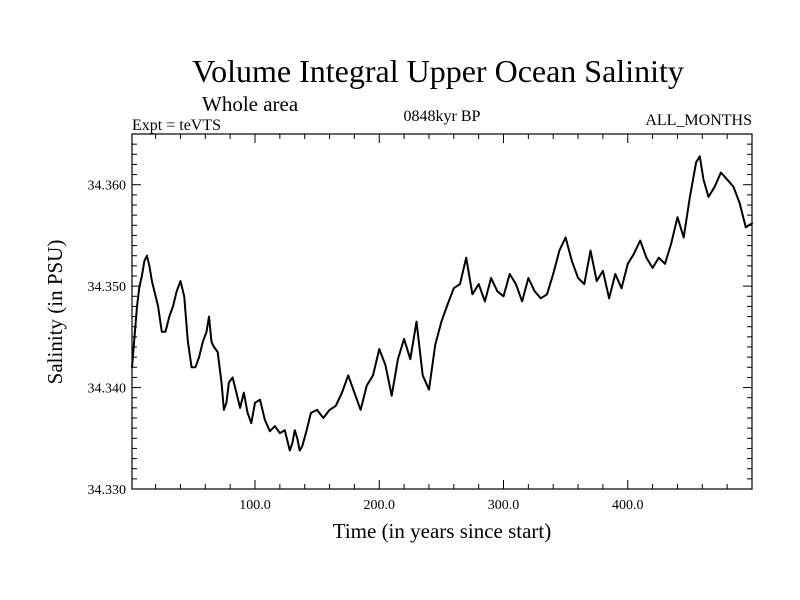  Describe the element at coordinates (107, 287) in the screenshot. I see `y-tick-label: 34.350` at that location.